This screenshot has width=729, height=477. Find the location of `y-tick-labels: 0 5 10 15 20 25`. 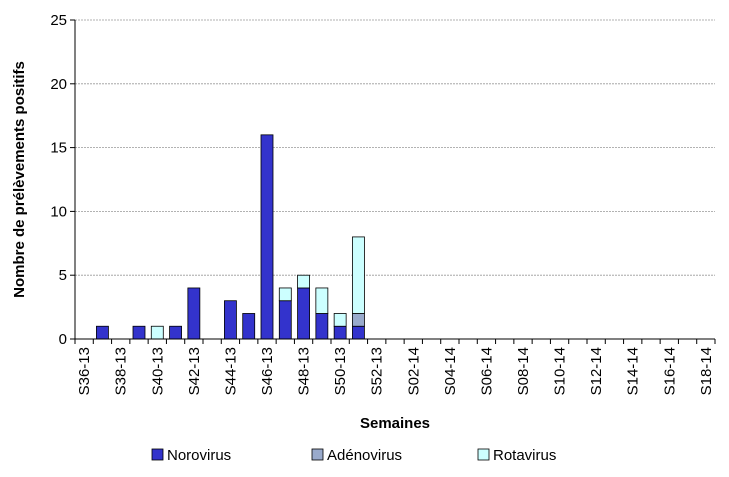

y-tick-labels: 0 5 10 15 20 25 is located at coordinates (62, 180).